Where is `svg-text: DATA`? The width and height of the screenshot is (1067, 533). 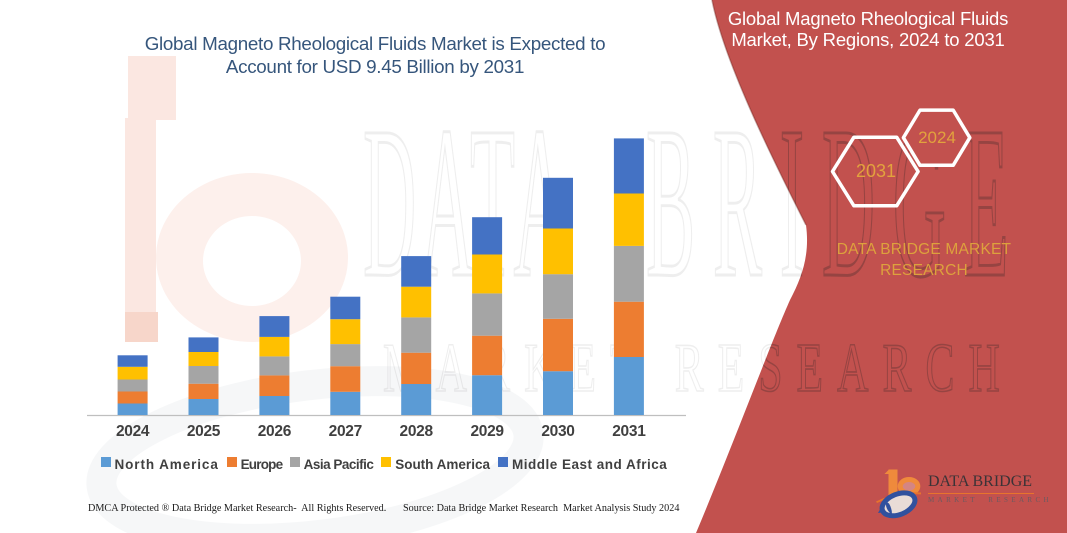
svg-text: DATA is located at coordinates (467, 204).